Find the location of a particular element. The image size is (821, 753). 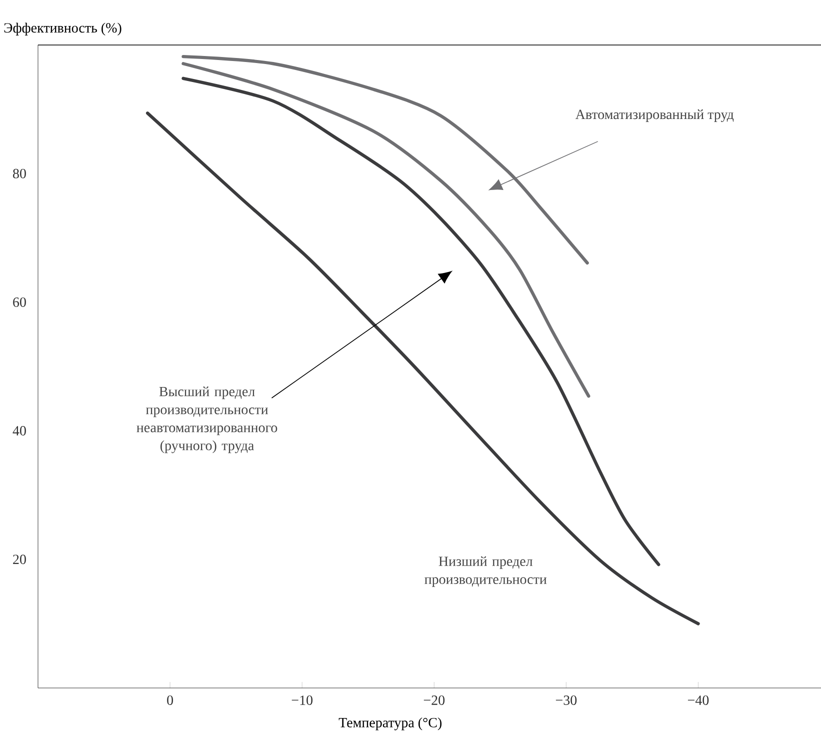

x-tick-label: −10 is located at coordinates (302, 700).